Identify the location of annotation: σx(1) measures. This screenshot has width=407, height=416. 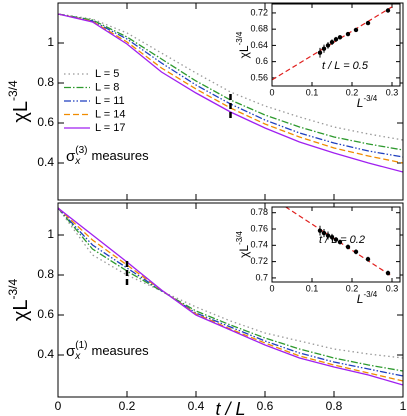
(107, 351).